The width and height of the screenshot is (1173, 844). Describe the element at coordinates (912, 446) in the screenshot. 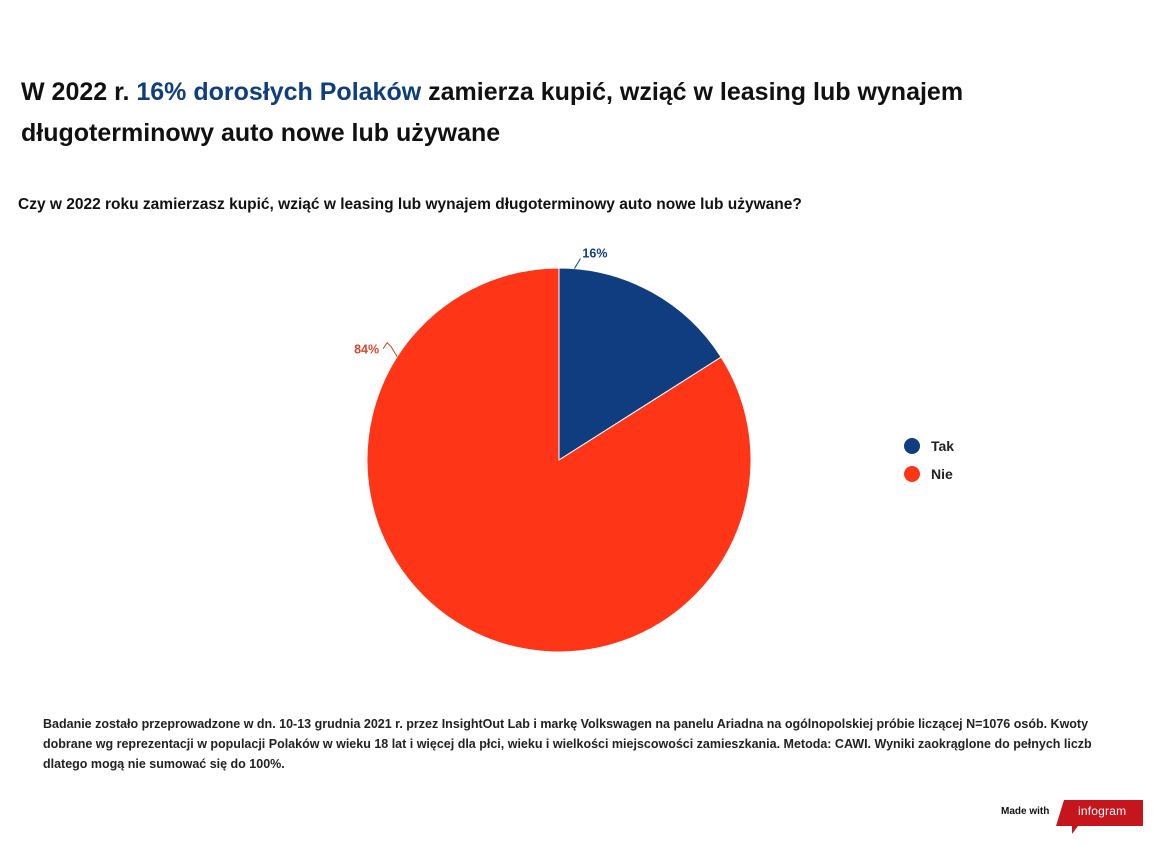

I see `legend-swatch-tak` at that location.